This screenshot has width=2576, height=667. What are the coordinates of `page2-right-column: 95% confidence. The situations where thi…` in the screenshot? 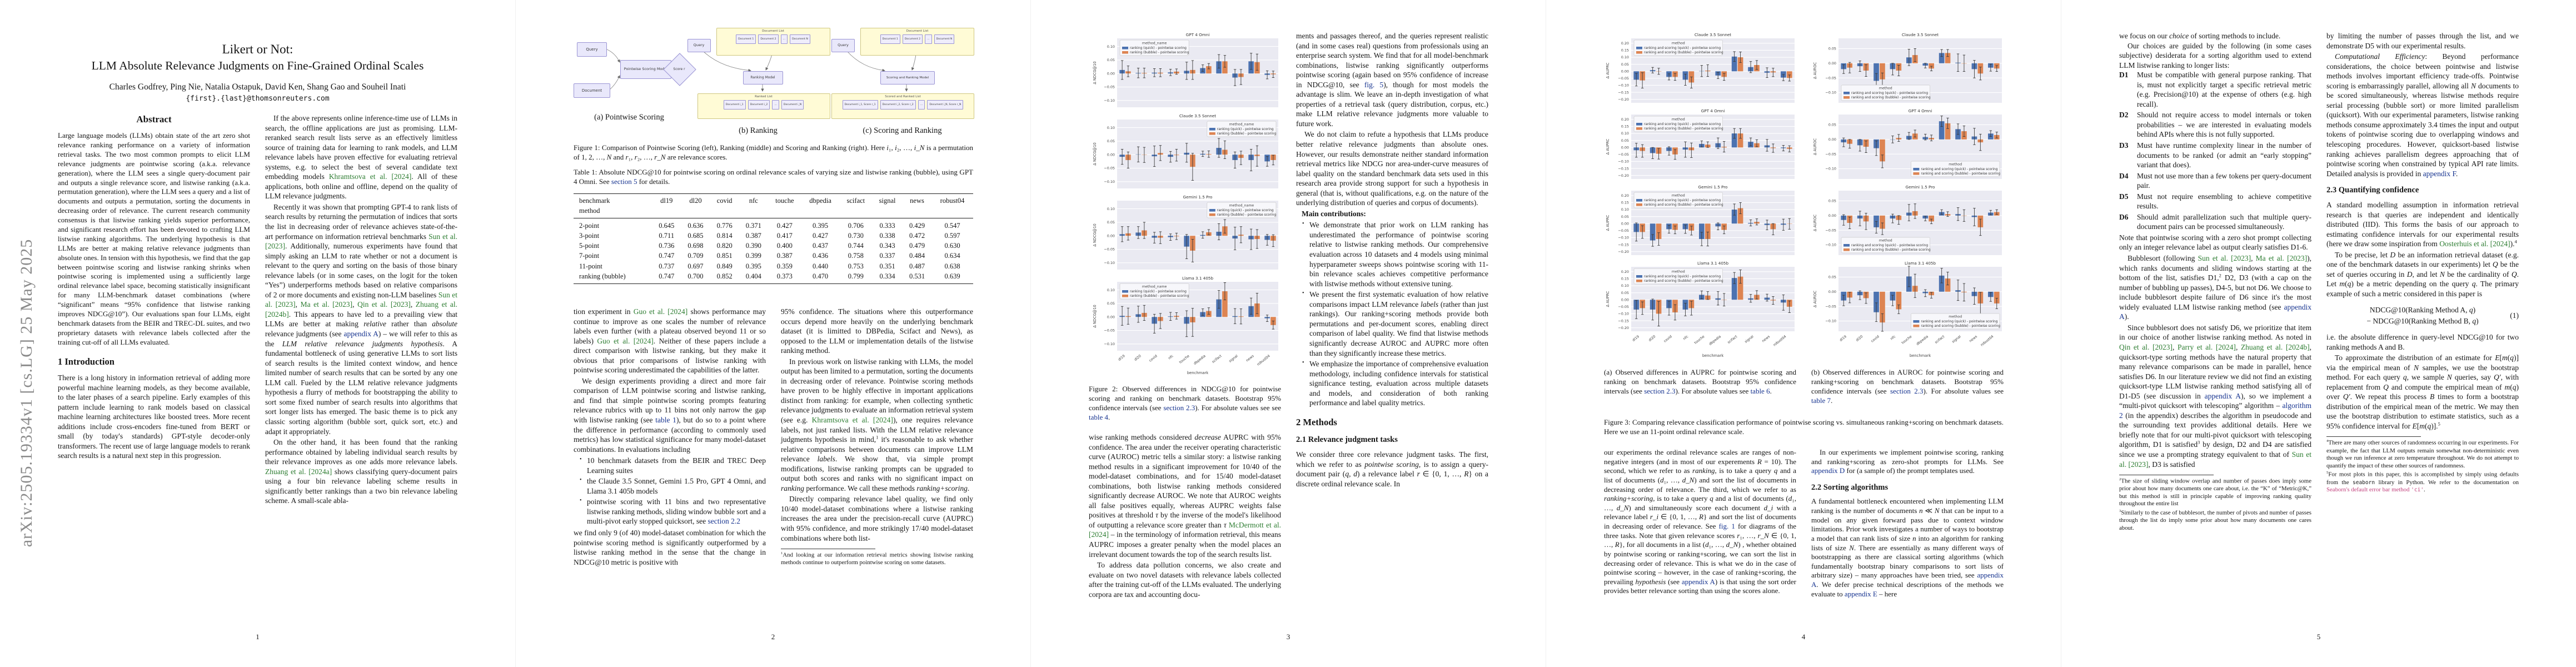 It's located at (877, 437).